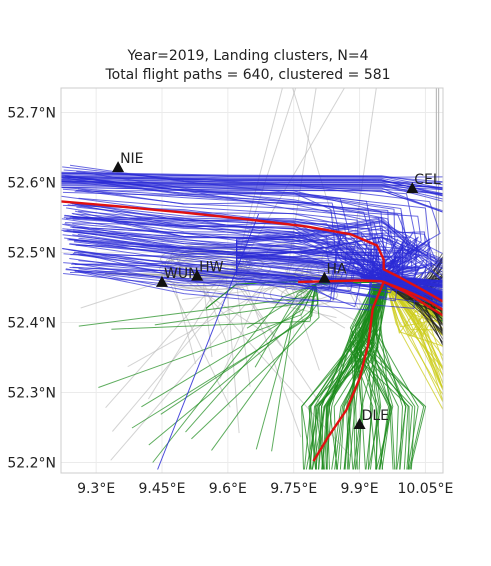 Image resolution: width=491 pixels, height=566 pixels. What do you see at coordinates (31, 464) in the screenshot?
I see `y-tick-label: 52.2°N` at bounding box center [31, 464].